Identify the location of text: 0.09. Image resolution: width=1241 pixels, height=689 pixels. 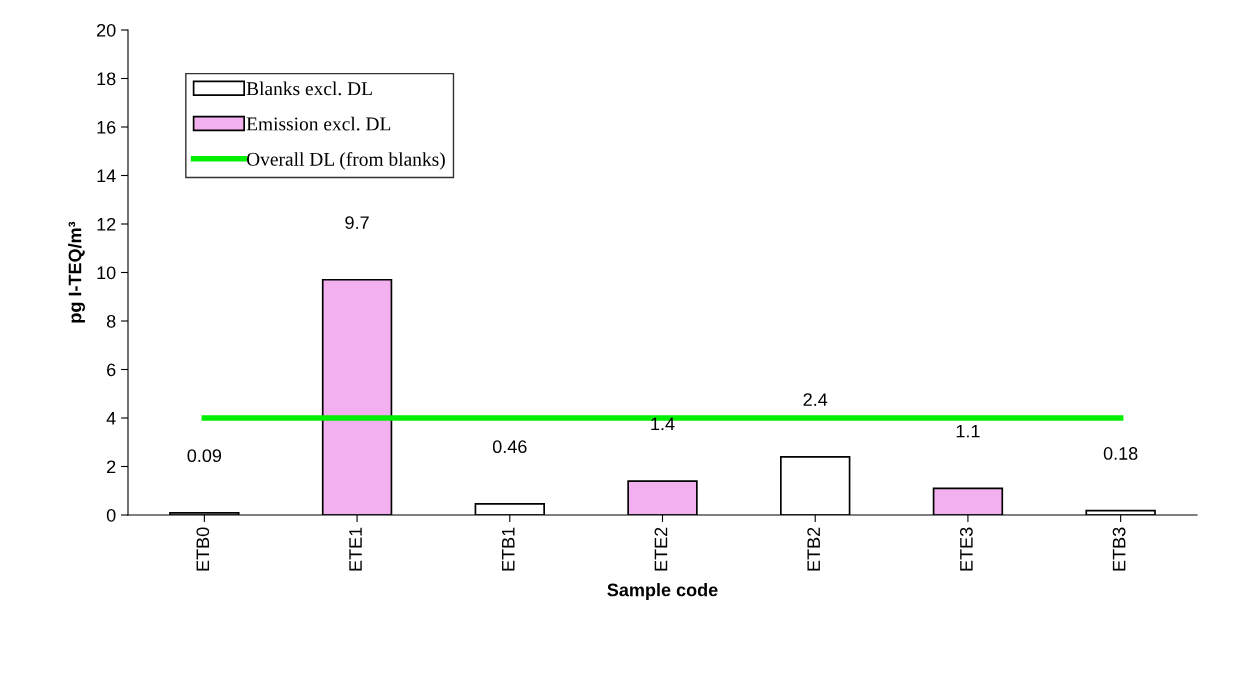
(204, 456).